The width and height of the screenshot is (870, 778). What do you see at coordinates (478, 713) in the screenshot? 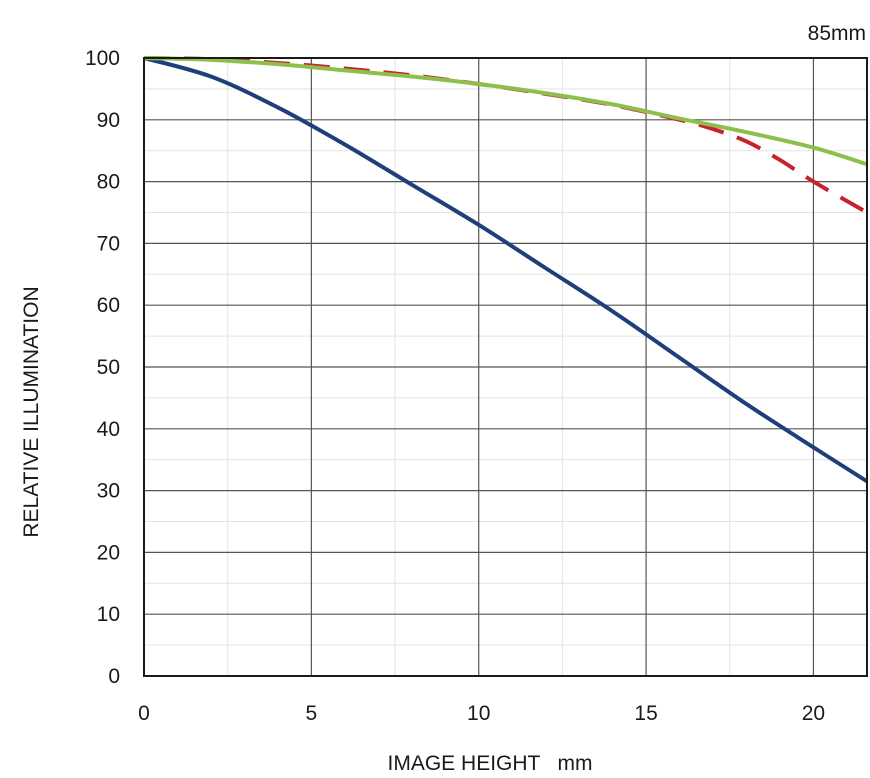
I see `x-tick-label: 10` at bounding box center [478, 713].